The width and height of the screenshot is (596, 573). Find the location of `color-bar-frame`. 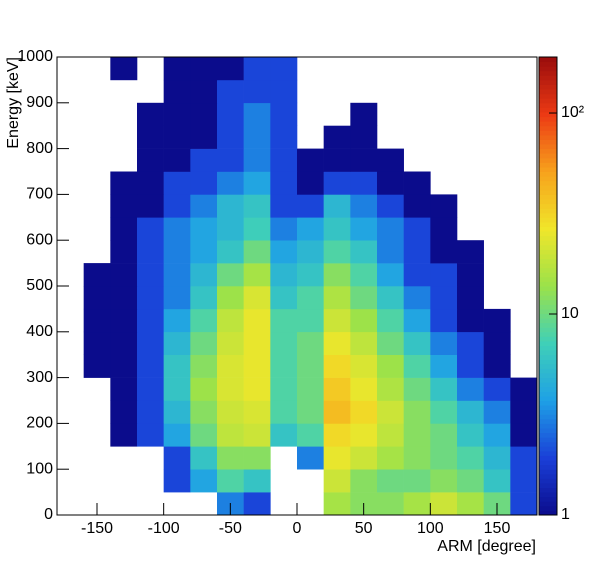

color-bar-frame is located at coordinates (548, 286).